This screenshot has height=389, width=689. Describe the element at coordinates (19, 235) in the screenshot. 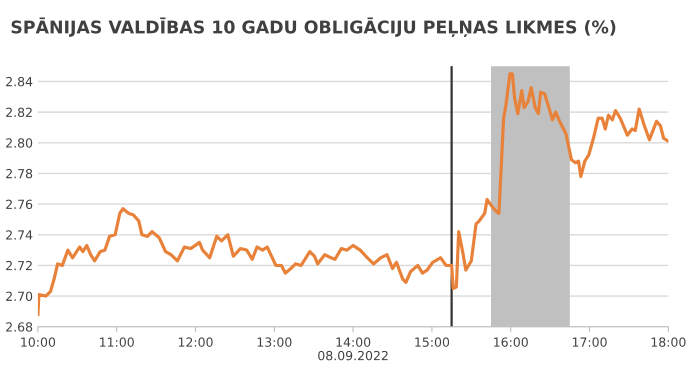

I see `y-tick-label: 2.74` at that location.